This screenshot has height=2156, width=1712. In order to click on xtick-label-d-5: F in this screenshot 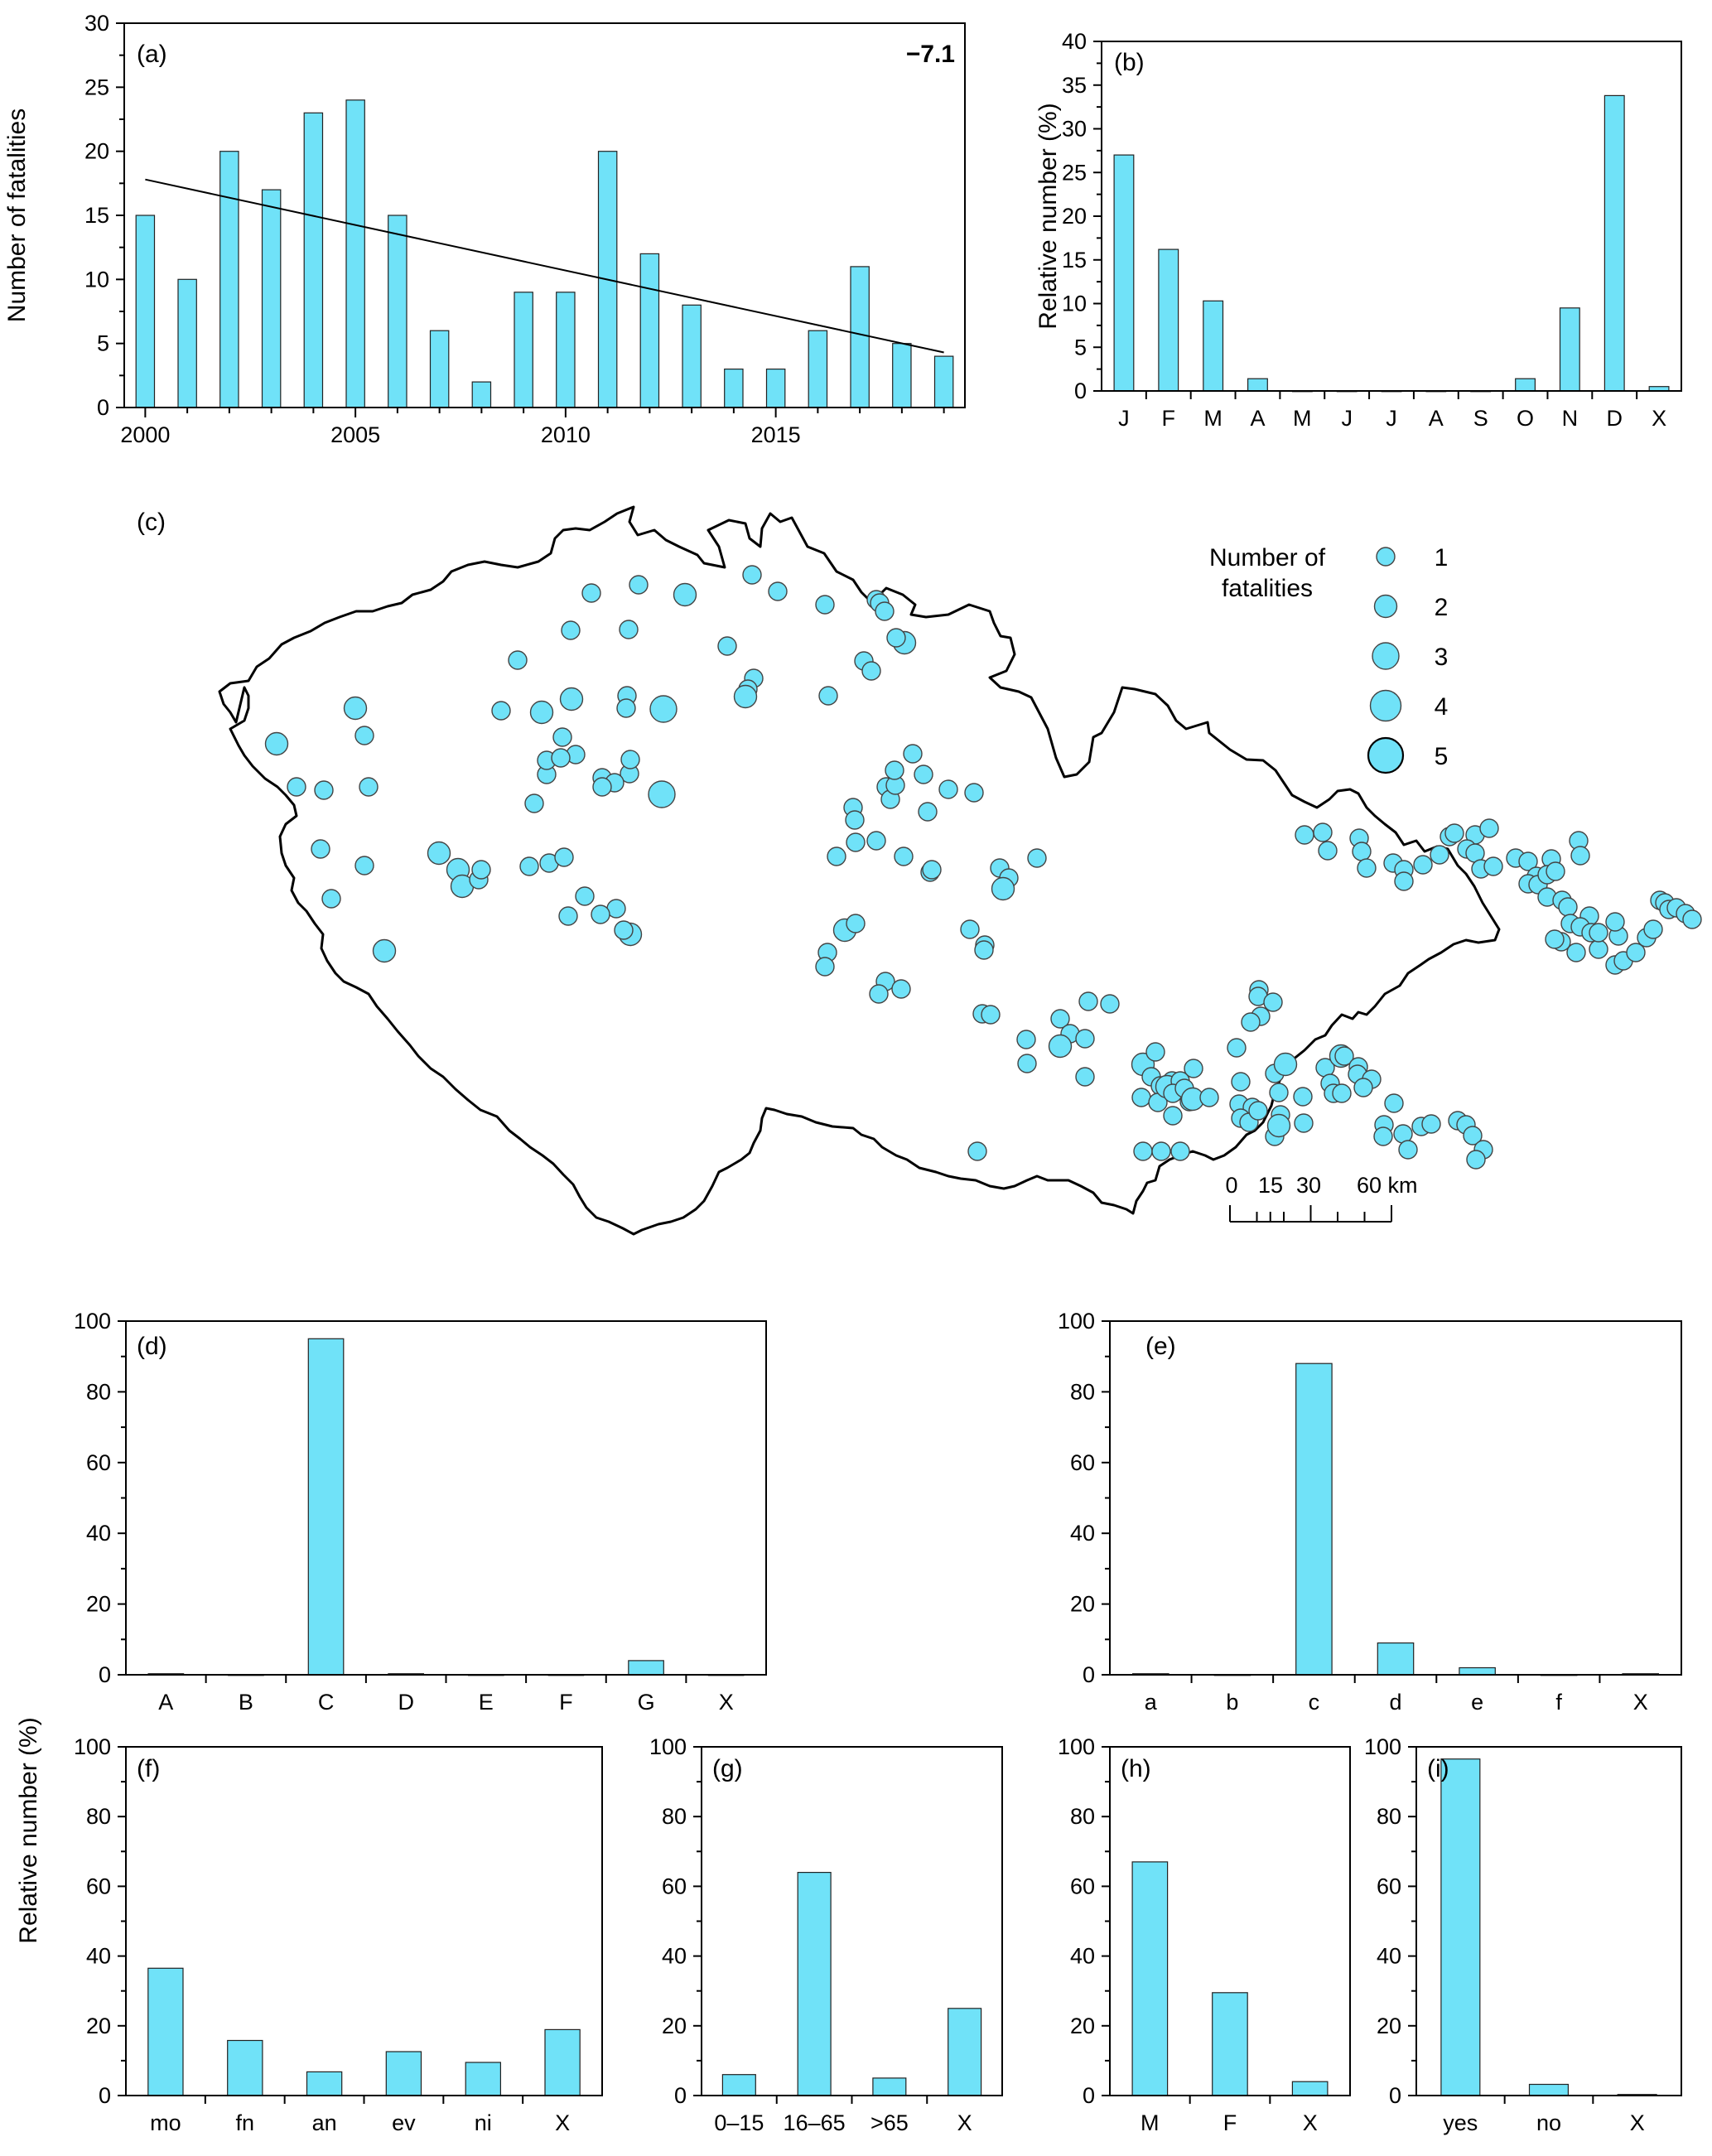, I will do `click(566, 1703)`.